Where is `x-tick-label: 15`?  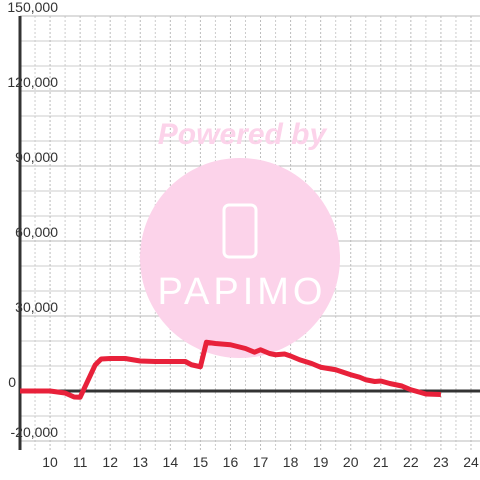 x-tick-label: 15 is located at coordinates (201, 462).